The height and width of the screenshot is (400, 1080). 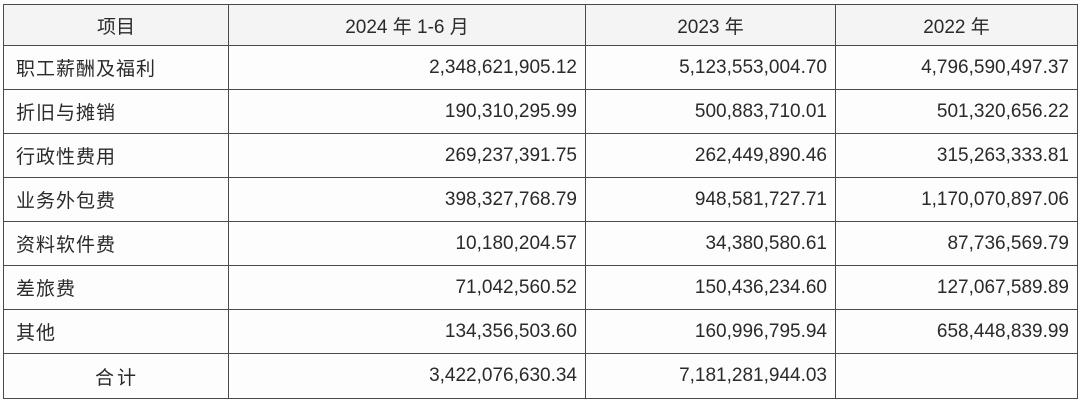 I want to click on row-label: 其他, so click(x=116, y=331).